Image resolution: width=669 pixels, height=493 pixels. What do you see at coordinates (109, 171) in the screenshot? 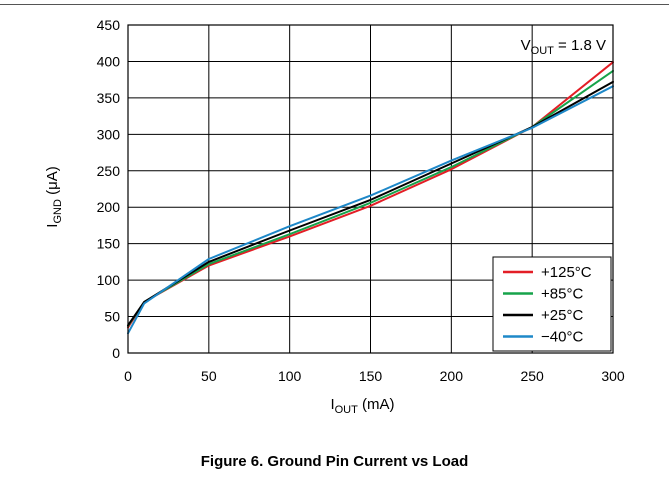
I see `y-tick-label: 250` at bounding box center [109, 171].